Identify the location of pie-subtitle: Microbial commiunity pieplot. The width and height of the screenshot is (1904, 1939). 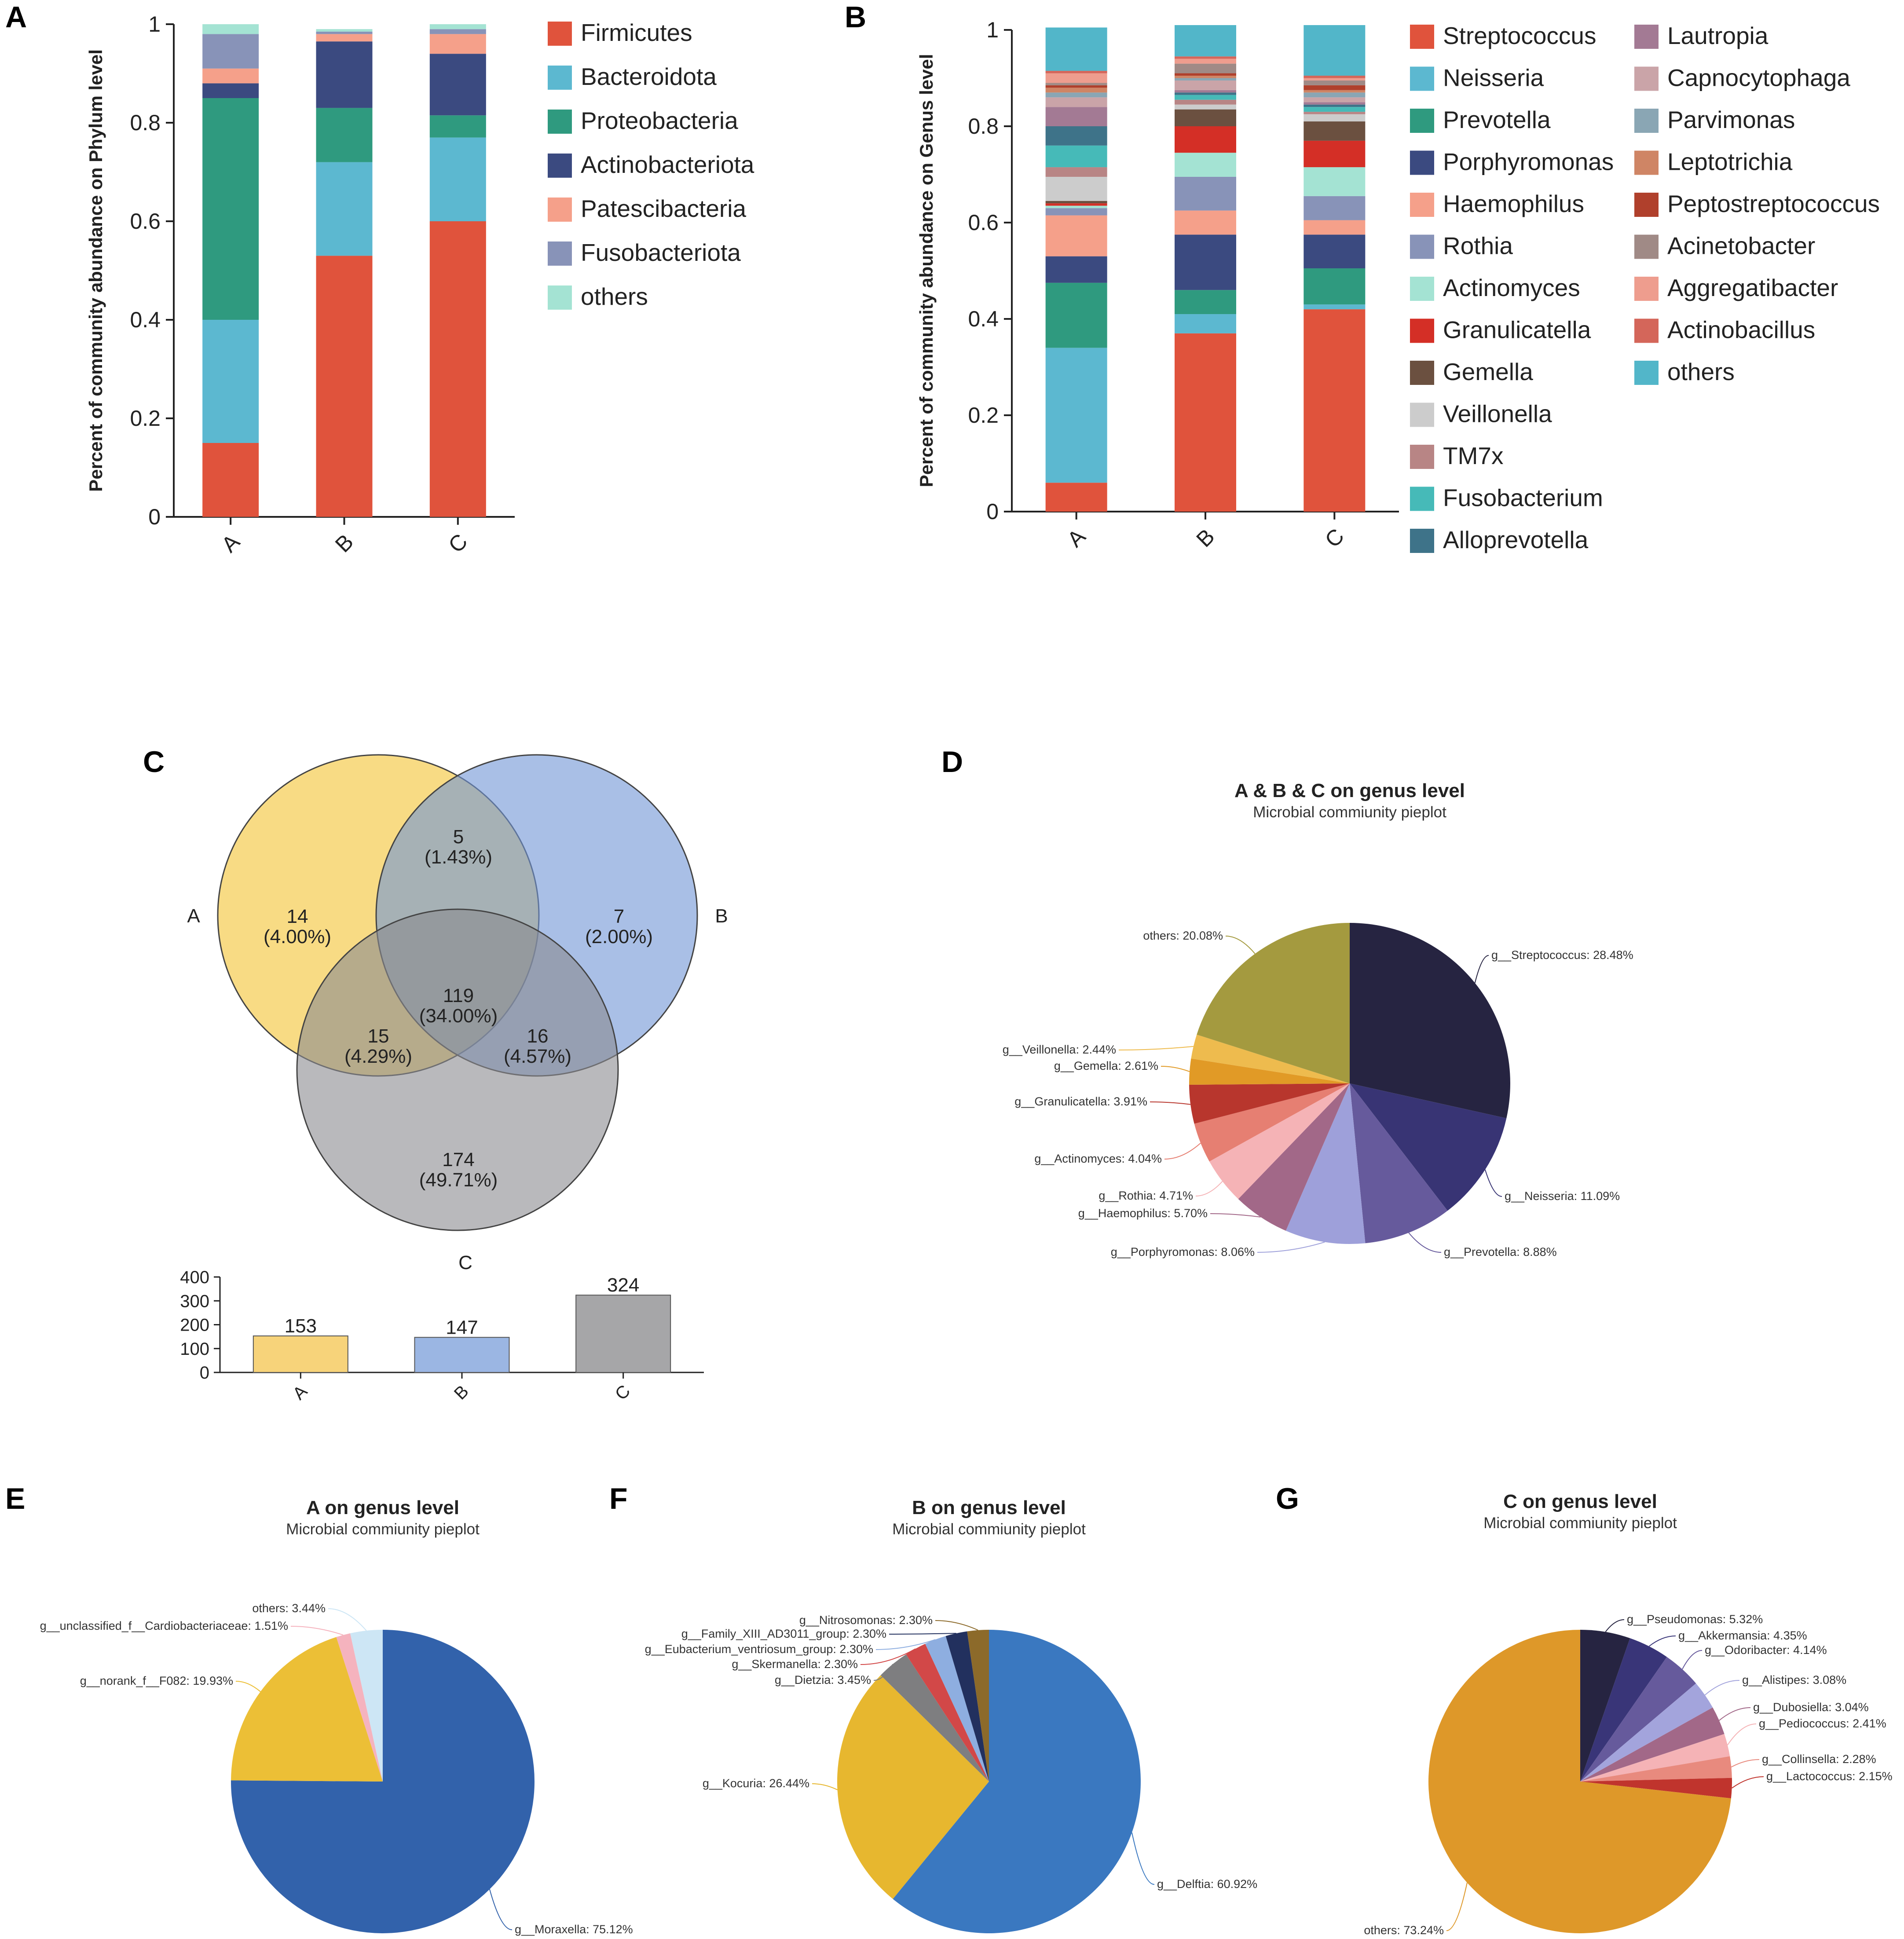
(1349, 812).